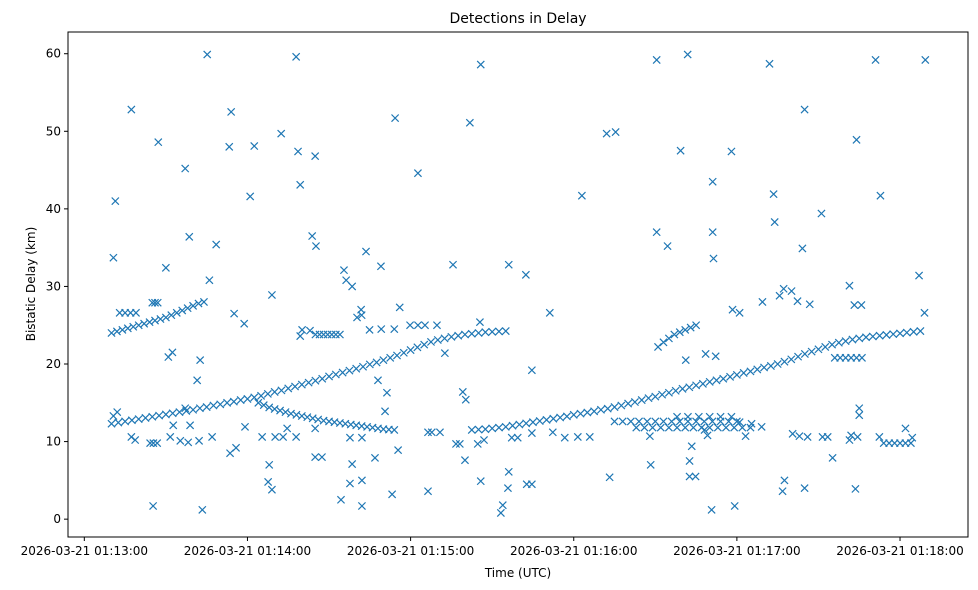  I want to click on y-axis-label: Bistatic Delay (km), so click(31, 284).